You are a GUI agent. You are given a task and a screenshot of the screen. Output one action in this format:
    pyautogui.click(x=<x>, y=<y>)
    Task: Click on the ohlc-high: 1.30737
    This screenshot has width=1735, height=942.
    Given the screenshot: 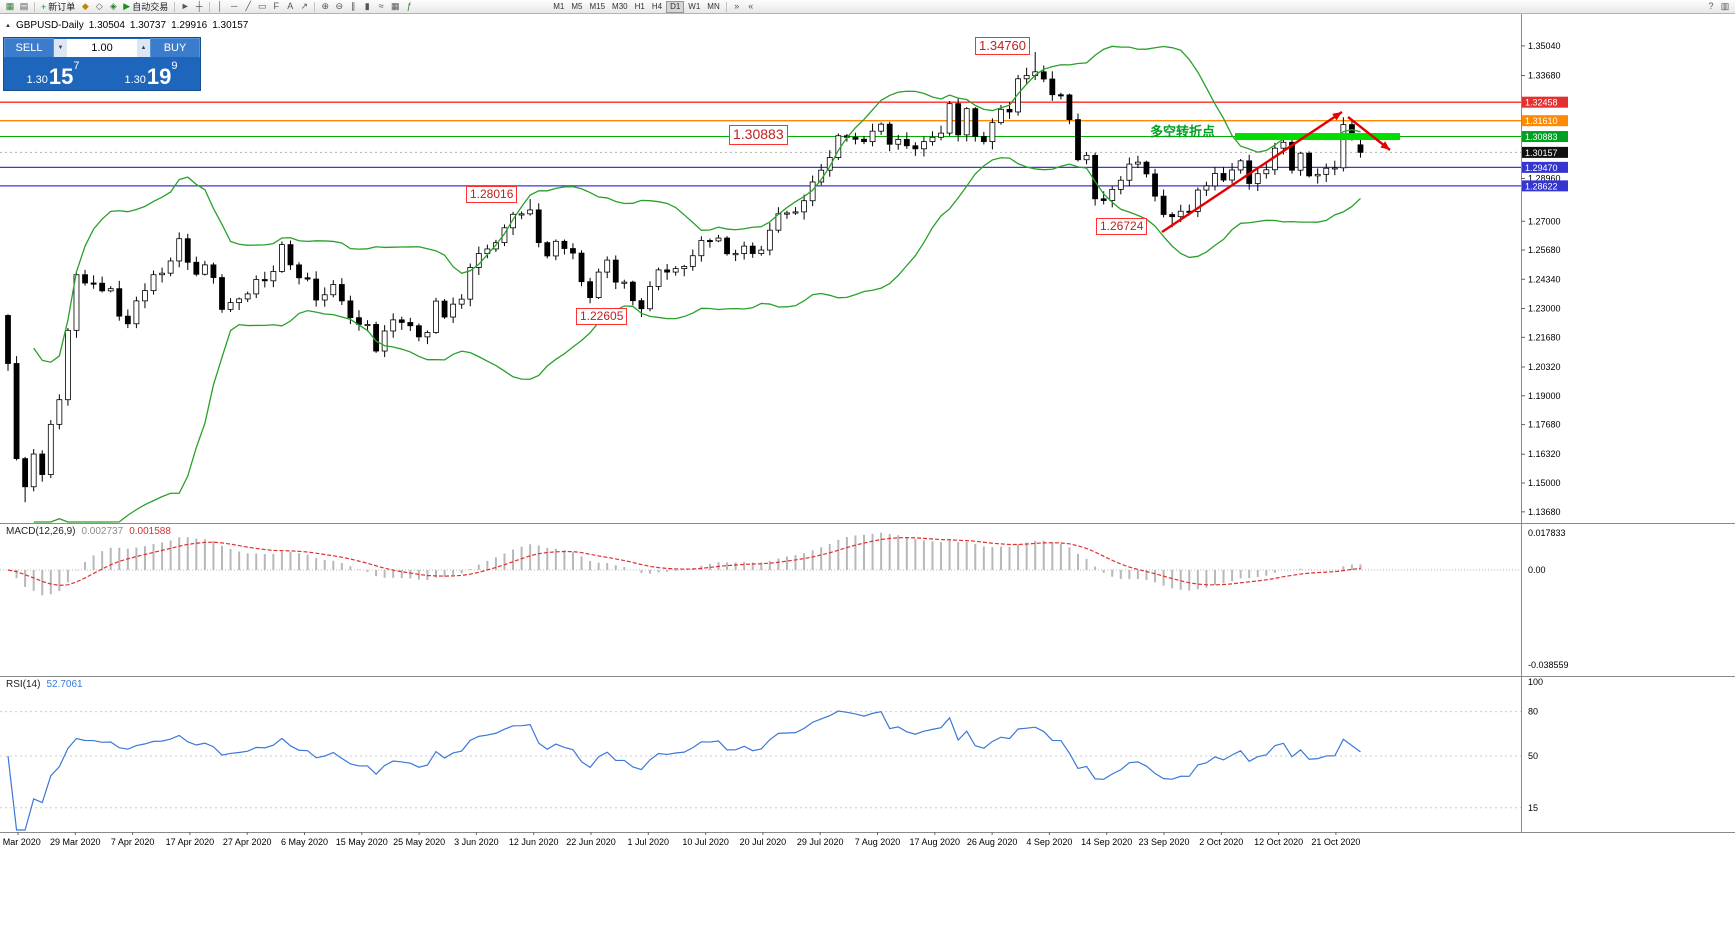 What is the action you would take?
    pyautogui.click(x=148, y=25)
    